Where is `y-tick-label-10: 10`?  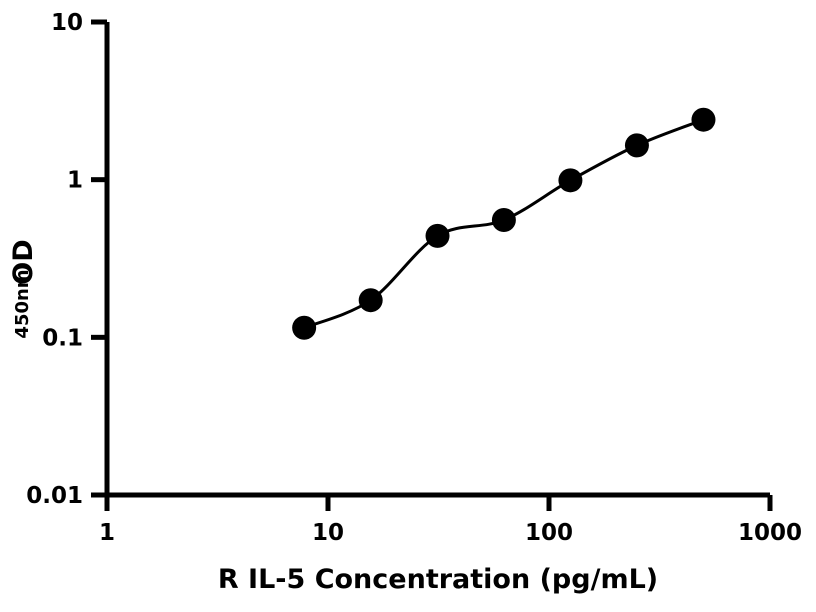 y-tick-label-10: 10 is located at coordinates (67, 23).